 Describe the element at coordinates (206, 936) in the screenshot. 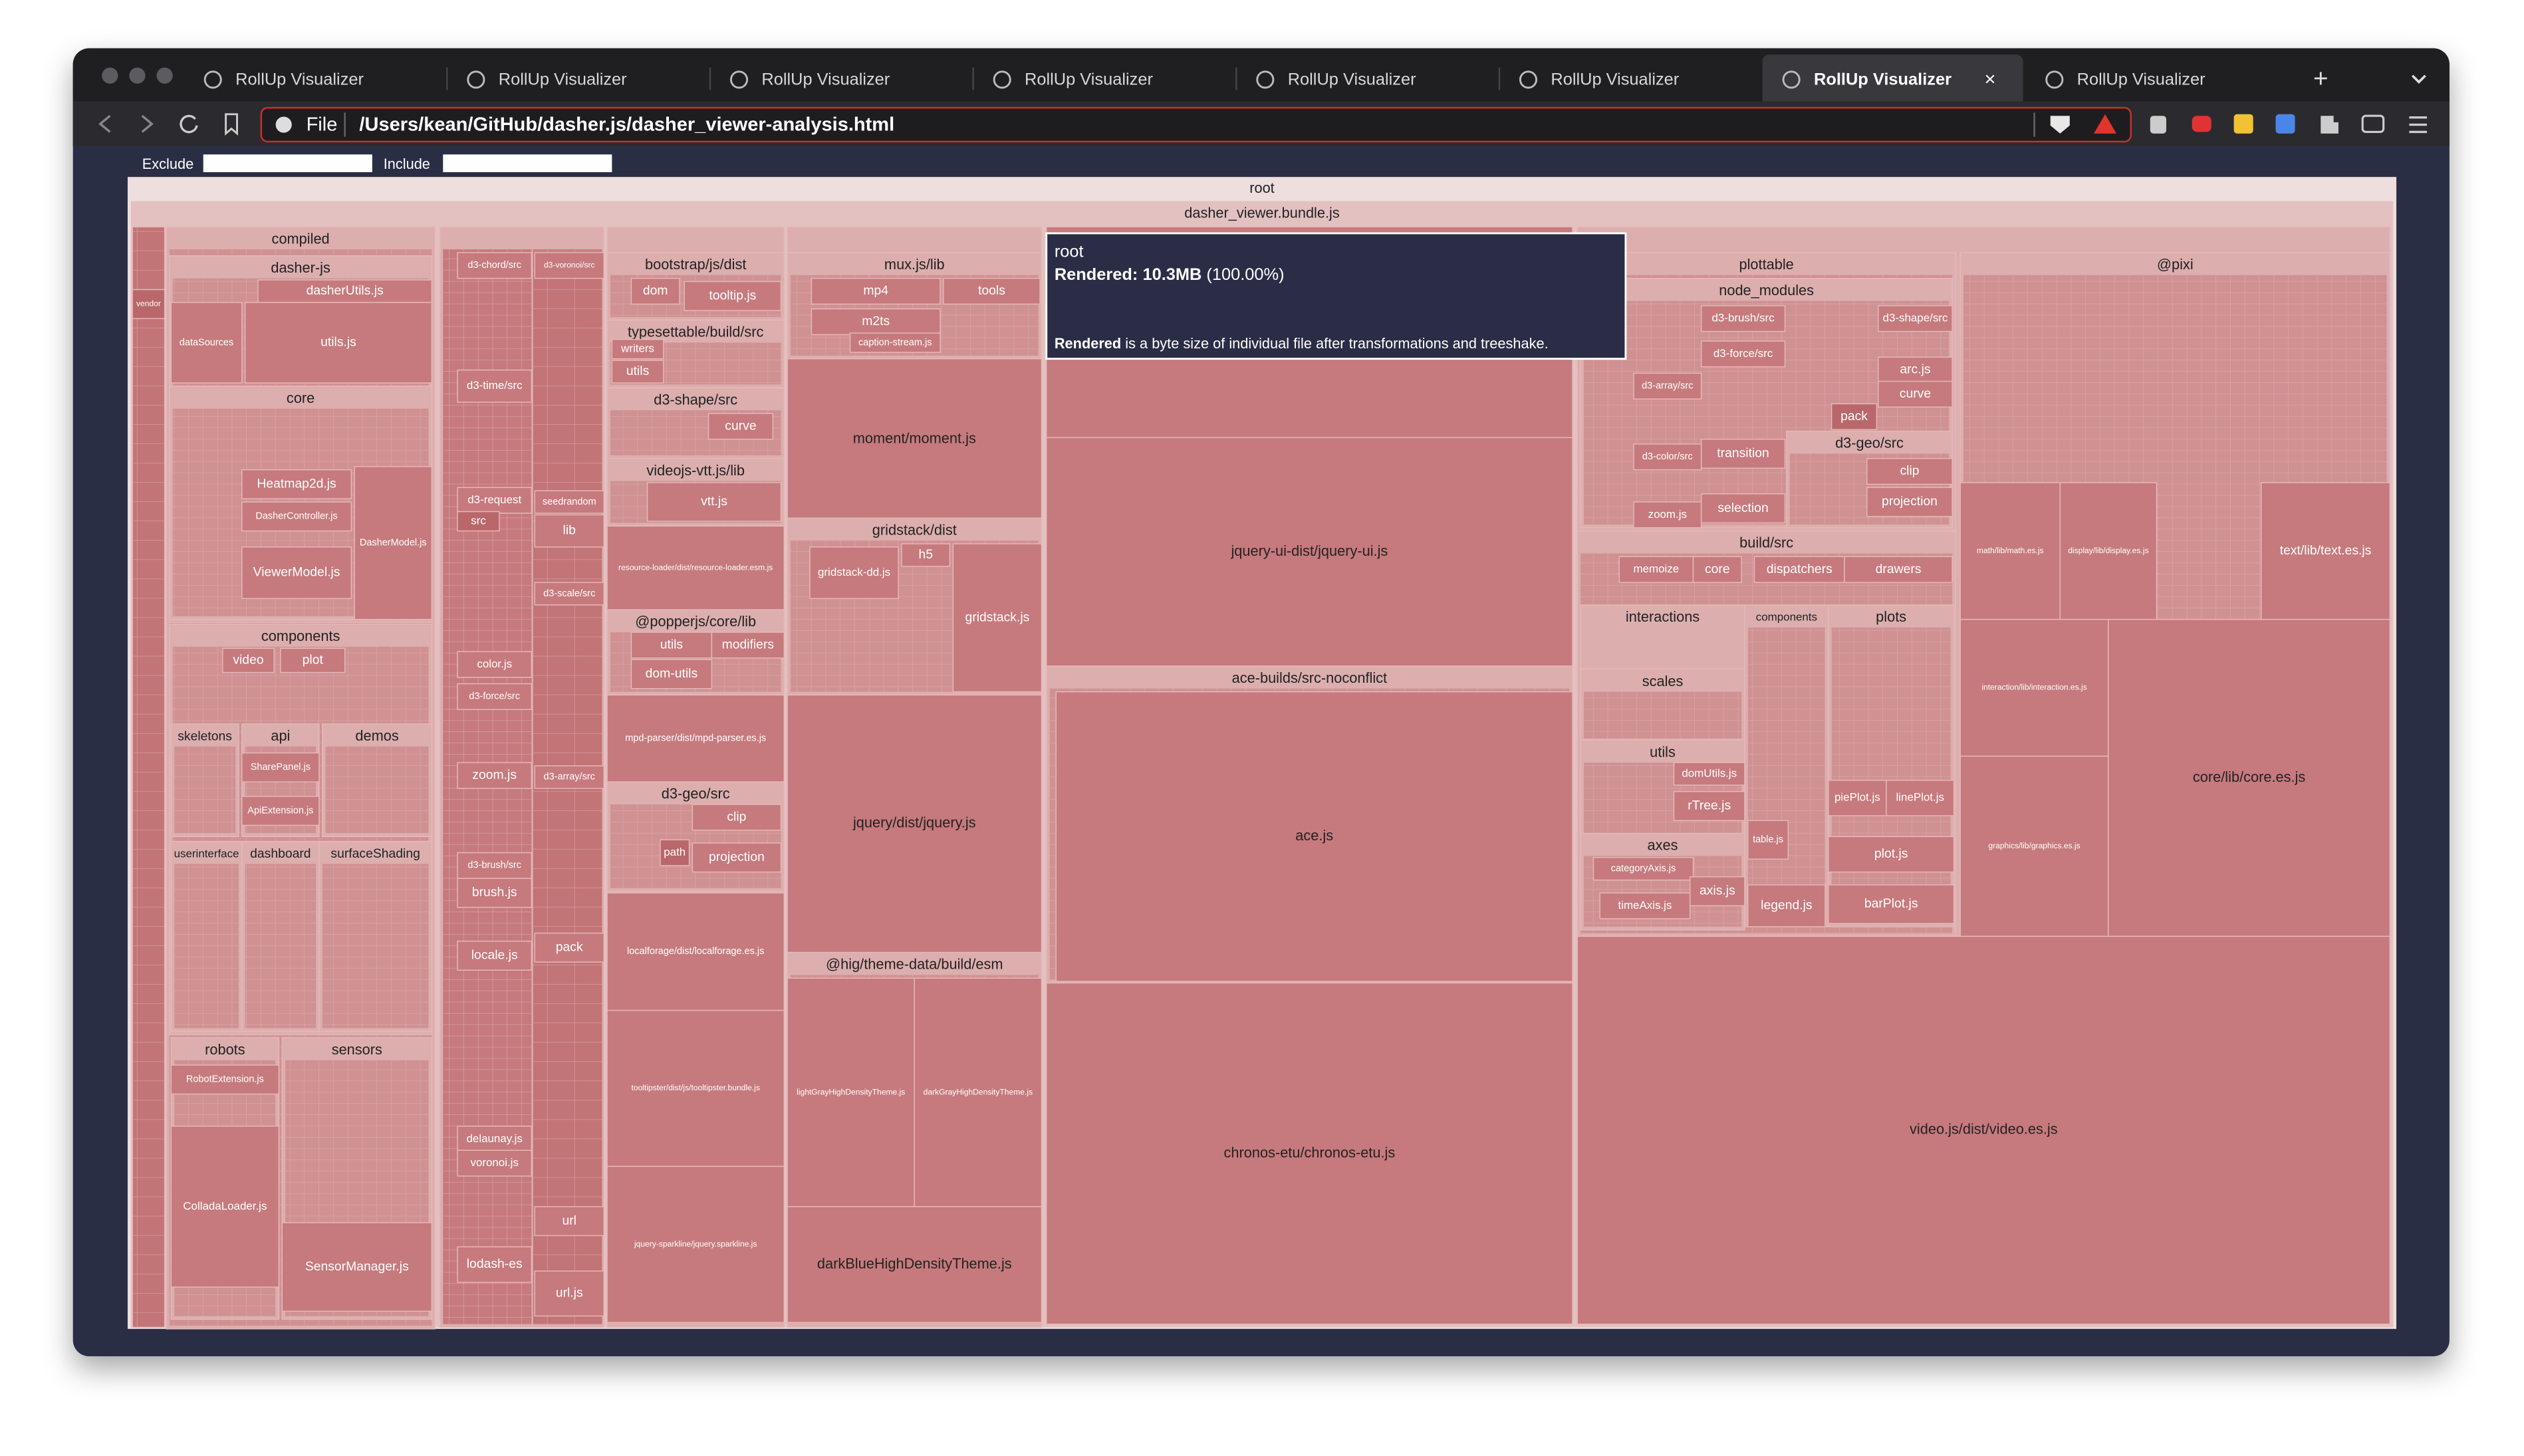

I see `treemap-group: userinterface` at that location.